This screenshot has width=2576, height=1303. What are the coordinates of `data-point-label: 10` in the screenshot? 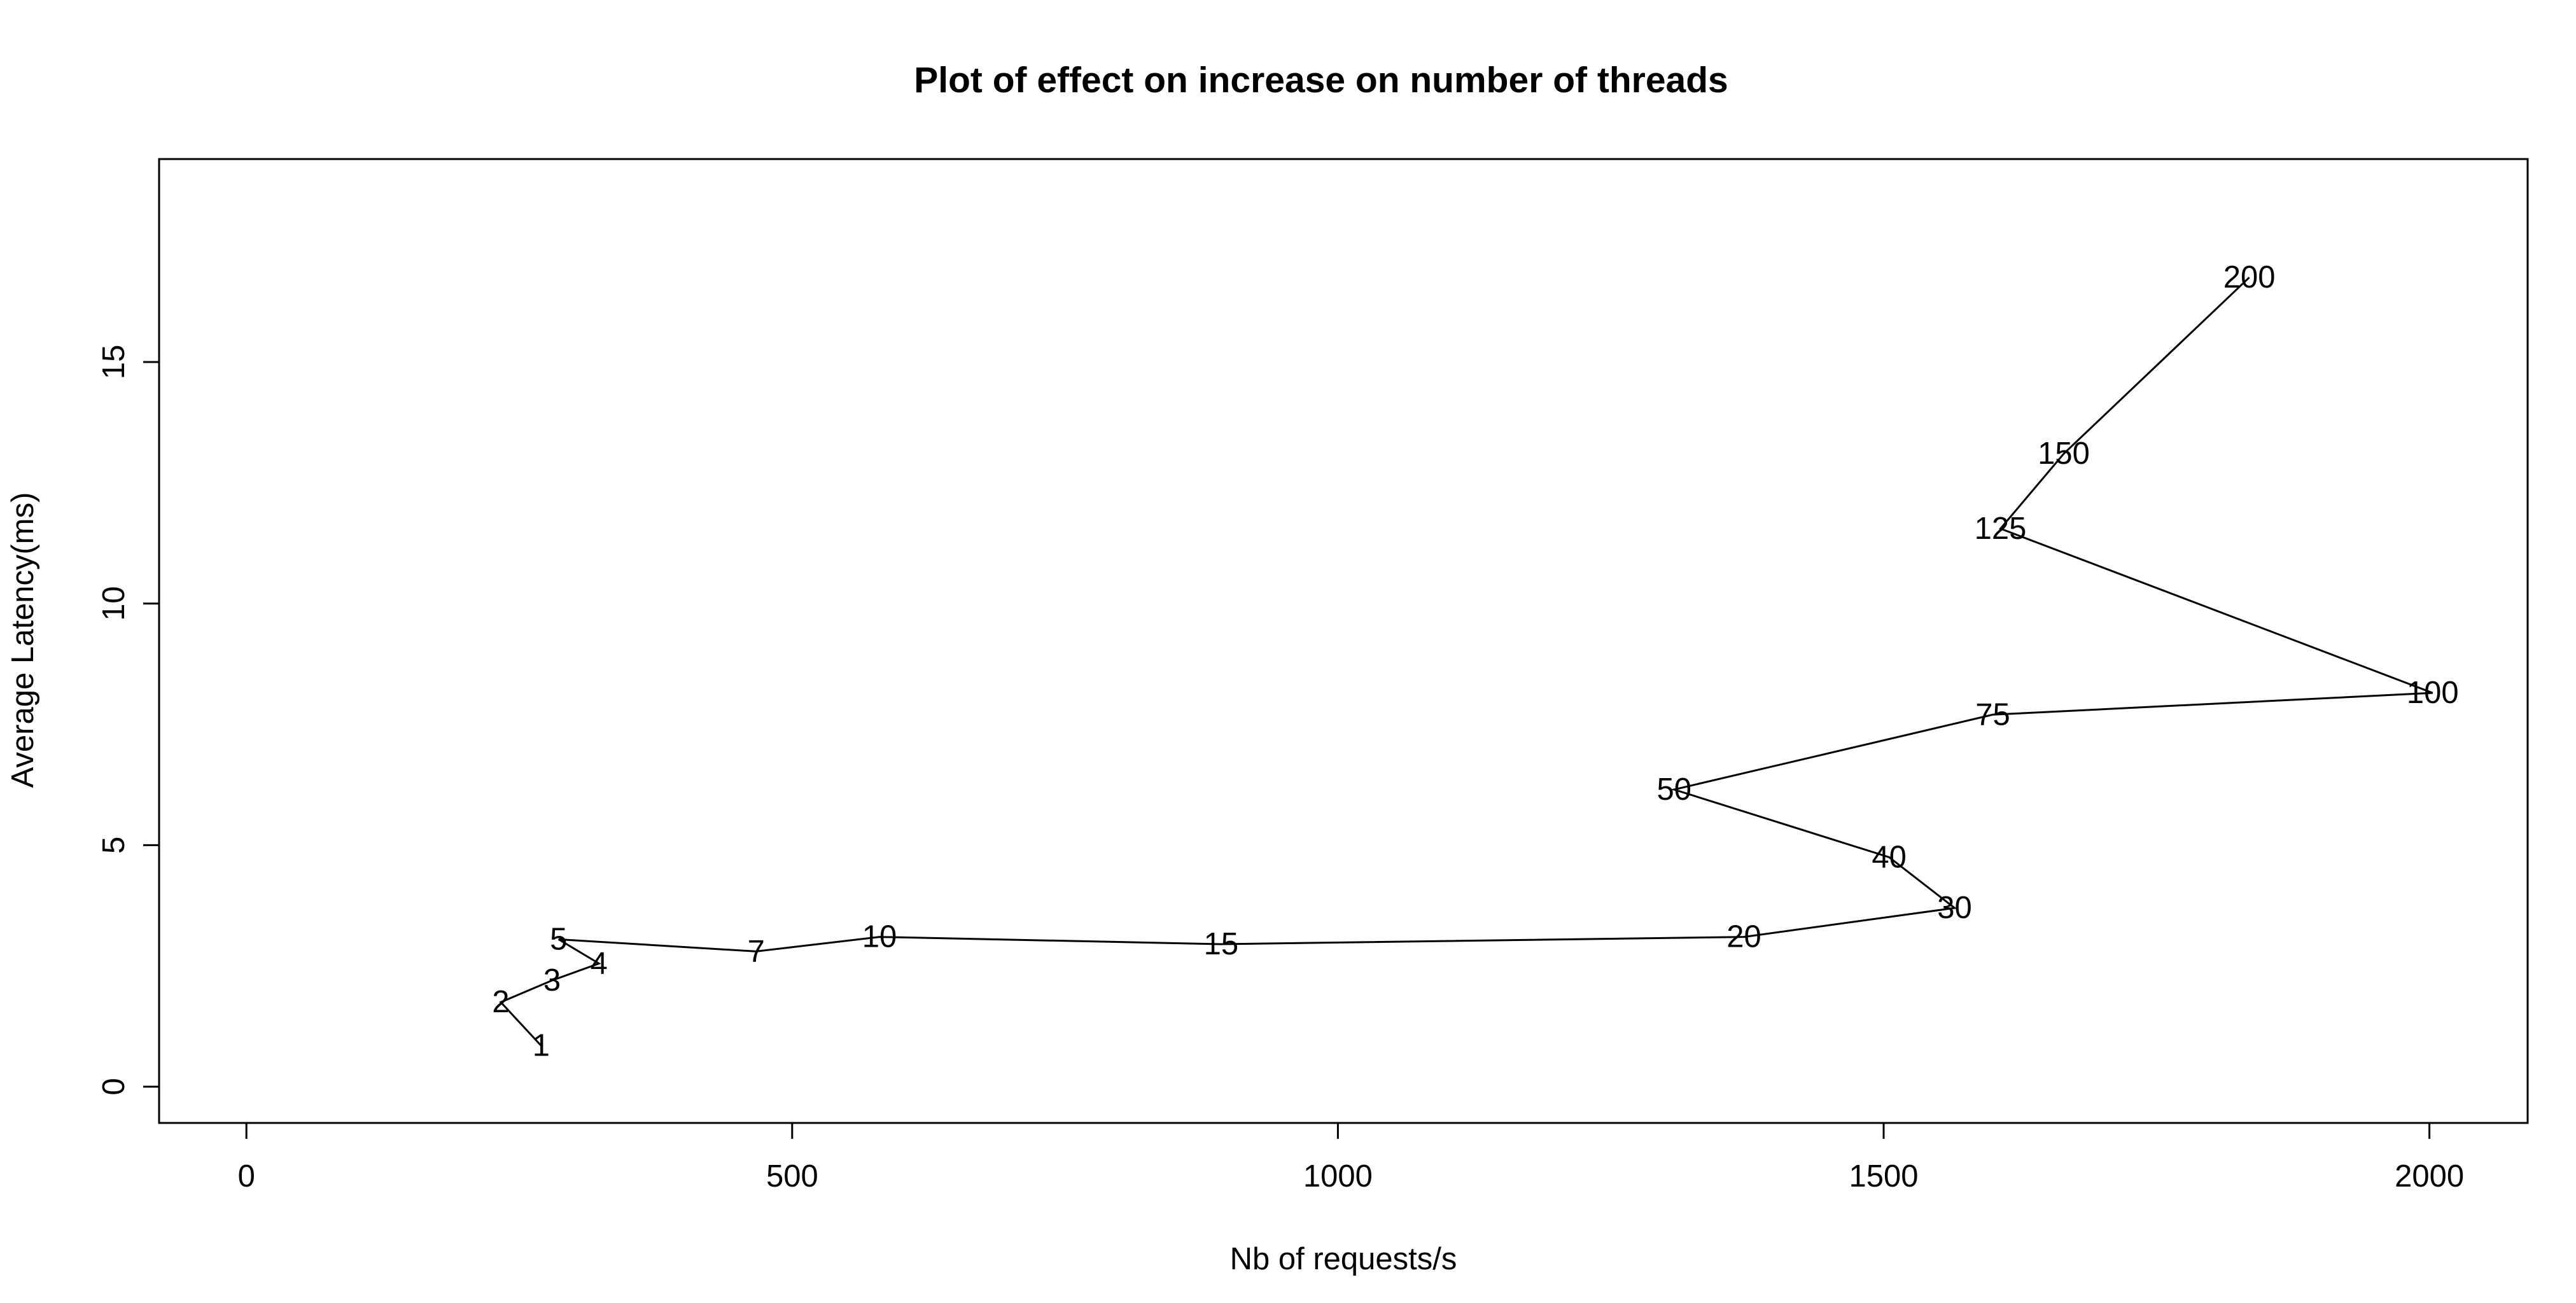 It's located at (879, 937).